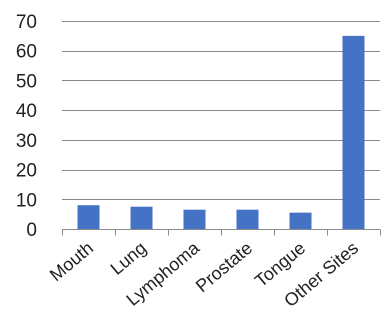  What do you see at coordinates (221, 232) in the screenshot?
I see `x-axis` at bounding box center [221, 232].